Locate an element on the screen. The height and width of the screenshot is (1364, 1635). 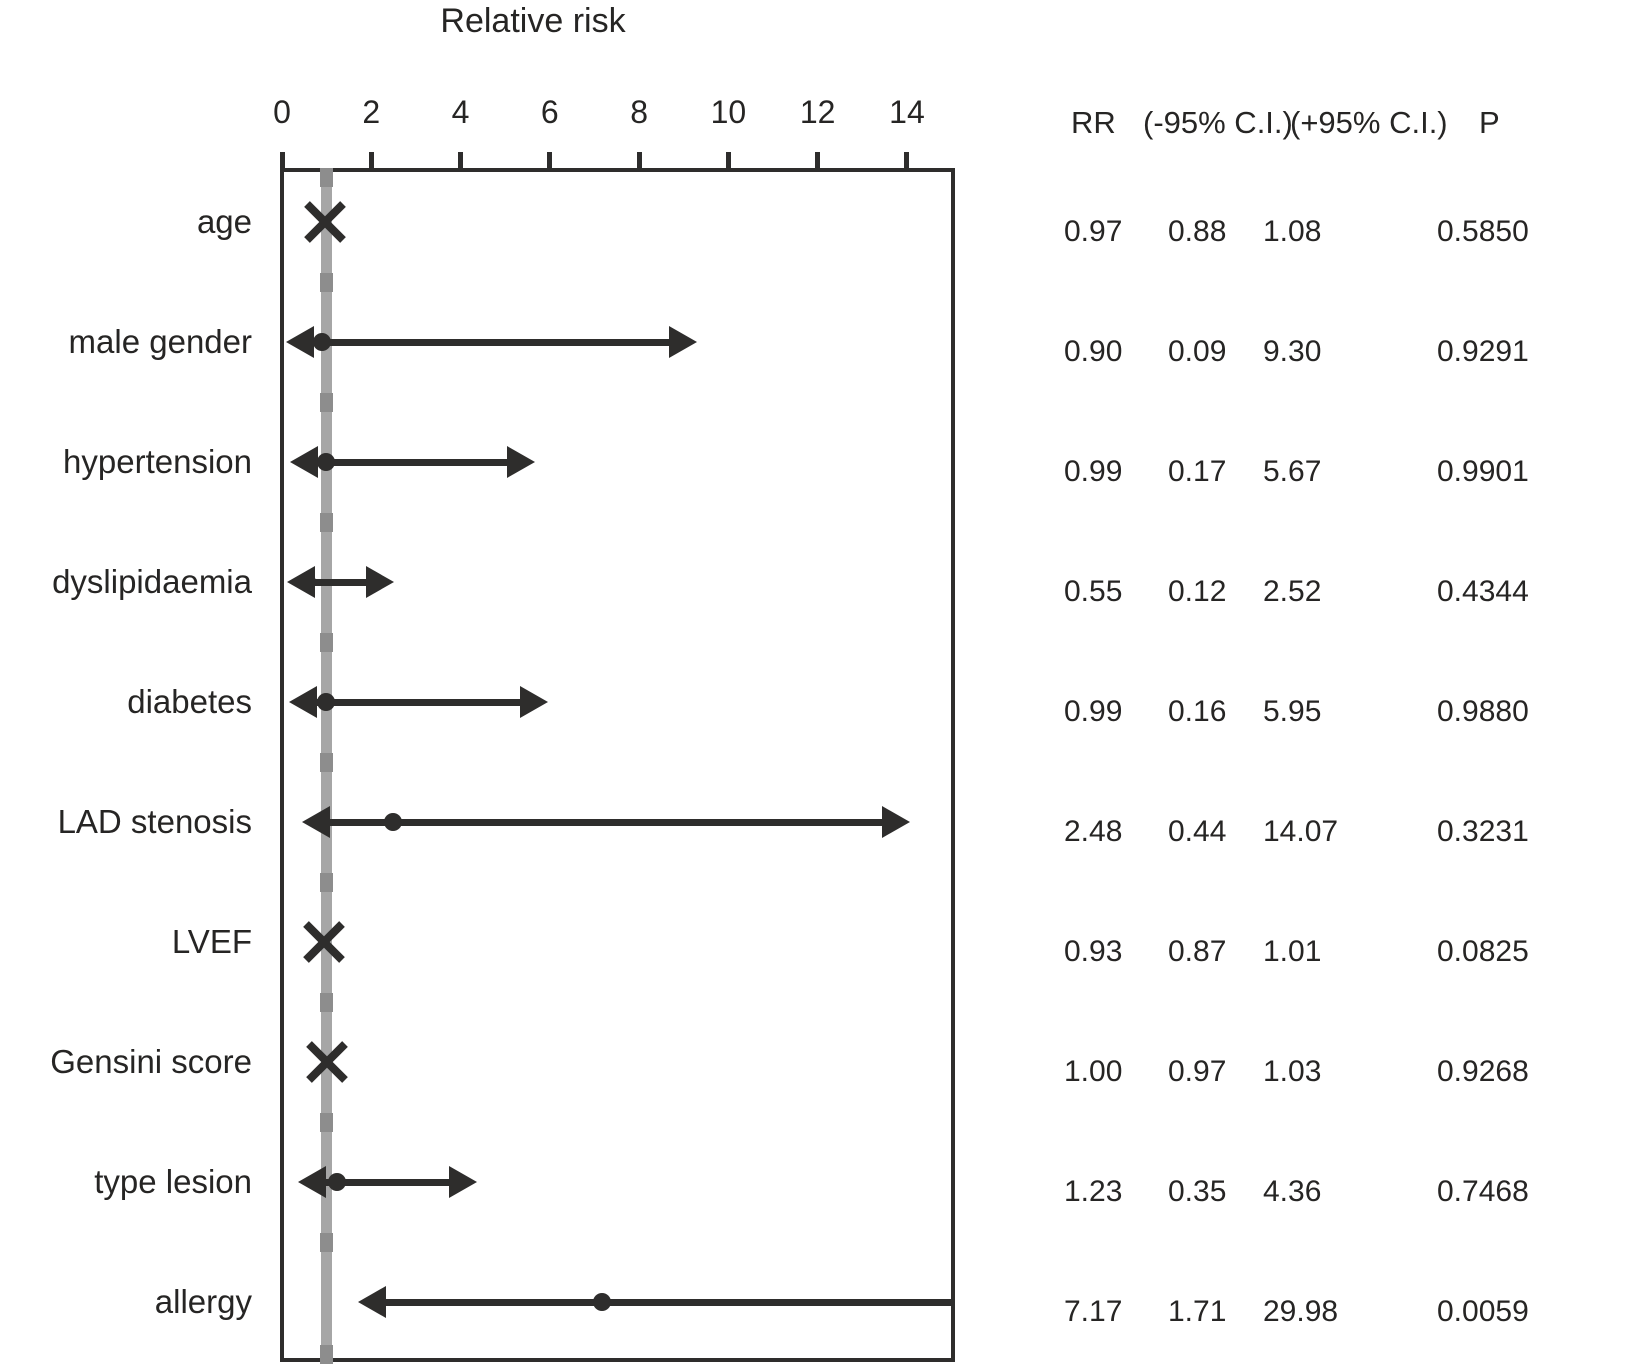
x-axis-tick-label: 6 is located at coordinates (549, 112).